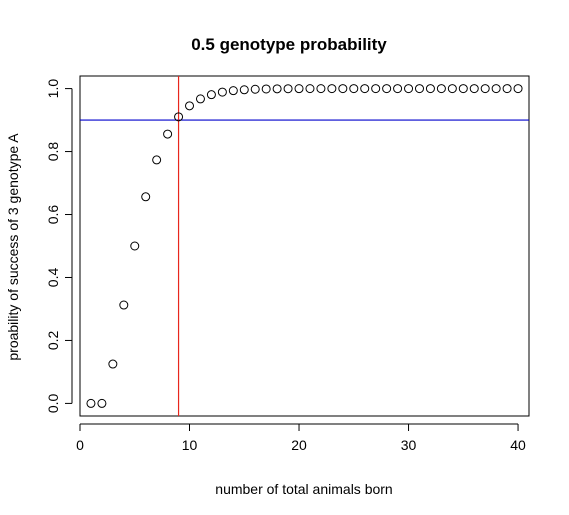  I want to click on y-tick-label: 1.0, so click(53, 89).